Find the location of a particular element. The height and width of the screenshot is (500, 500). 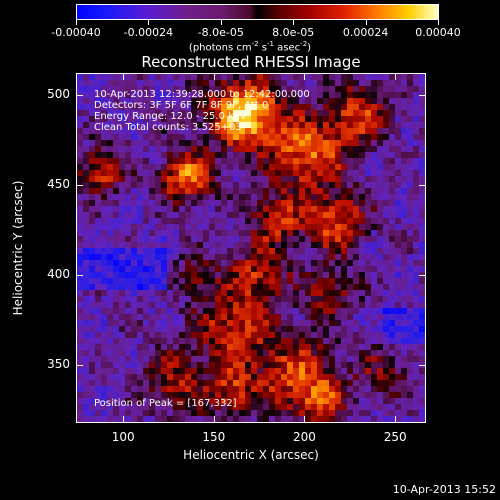

y-axis-tick is located at coordinates (79, 185).